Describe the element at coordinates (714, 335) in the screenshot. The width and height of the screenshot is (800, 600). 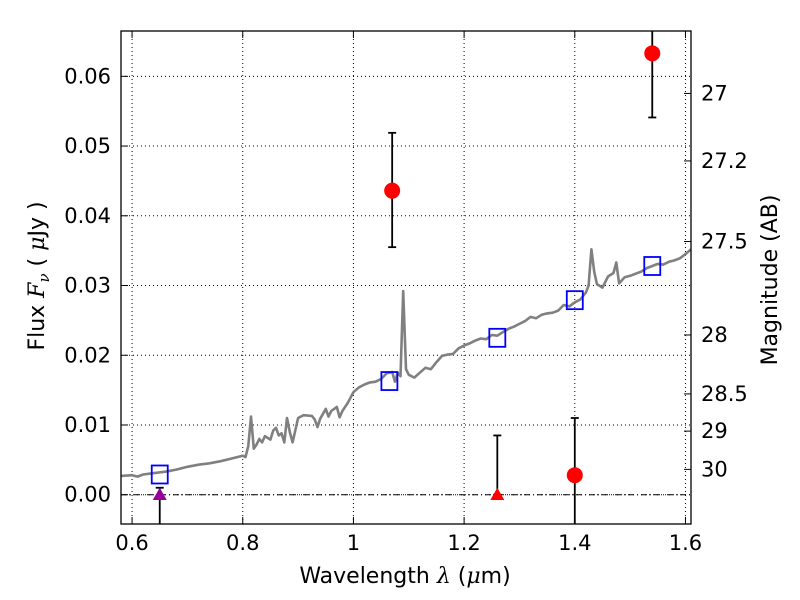
I see `y2-tick-label: 28` at that location.